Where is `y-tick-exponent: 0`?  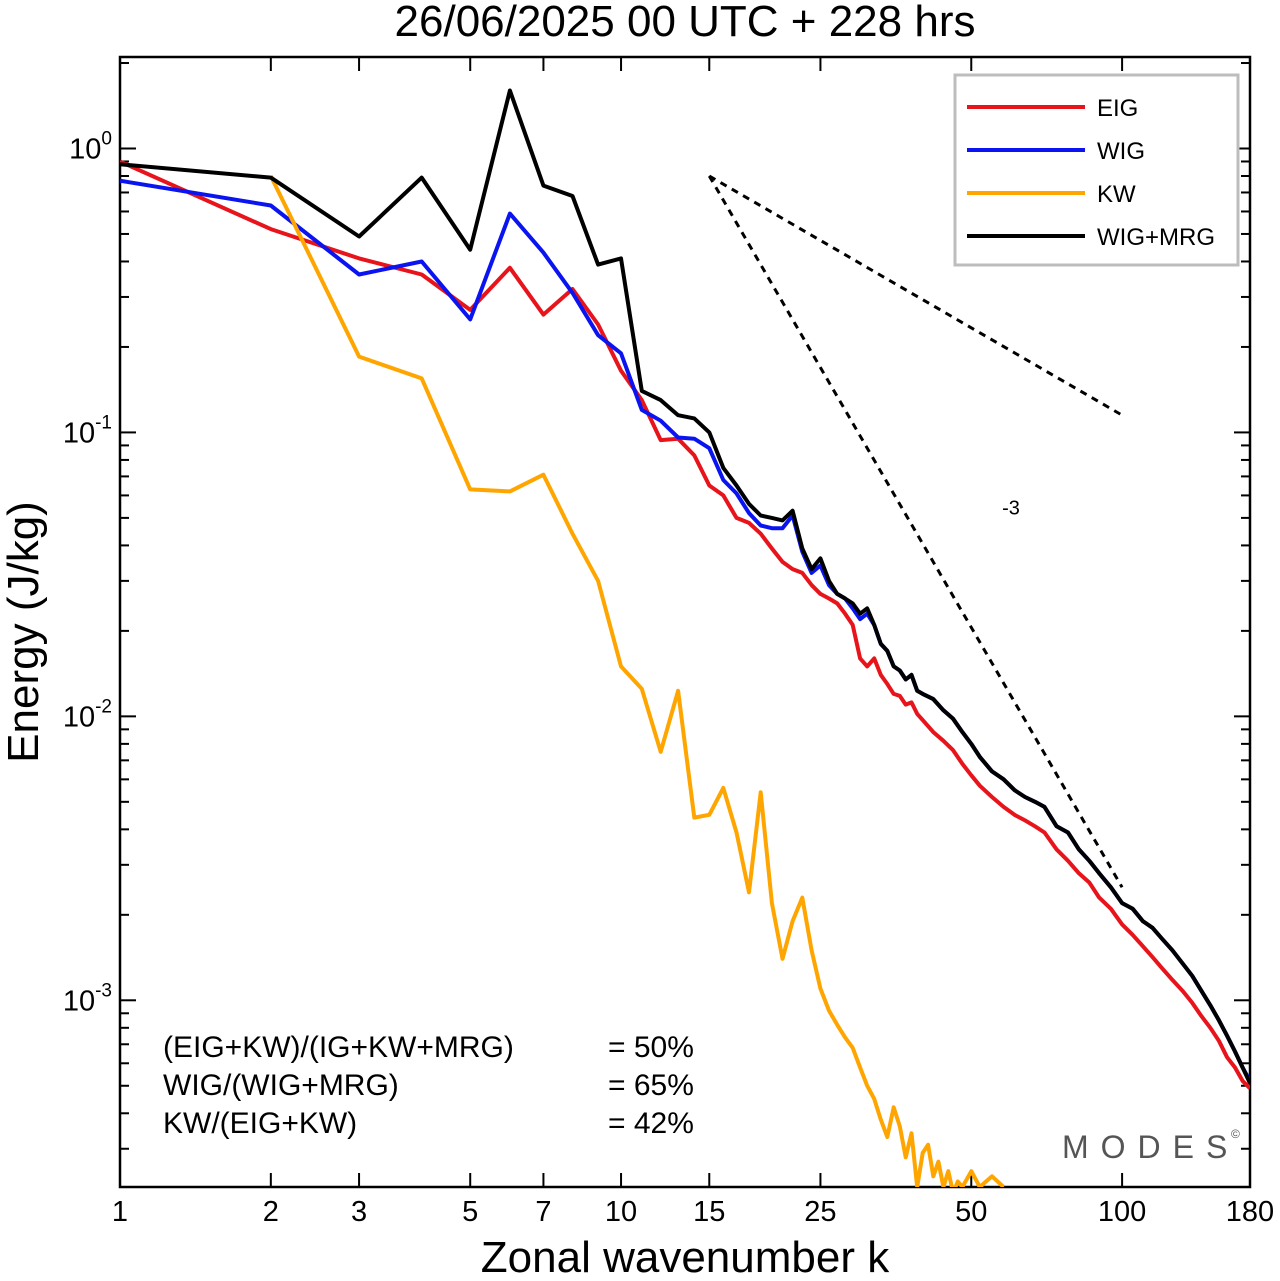
y-tick-exponent: 0 is located at coordinates (106, 138).